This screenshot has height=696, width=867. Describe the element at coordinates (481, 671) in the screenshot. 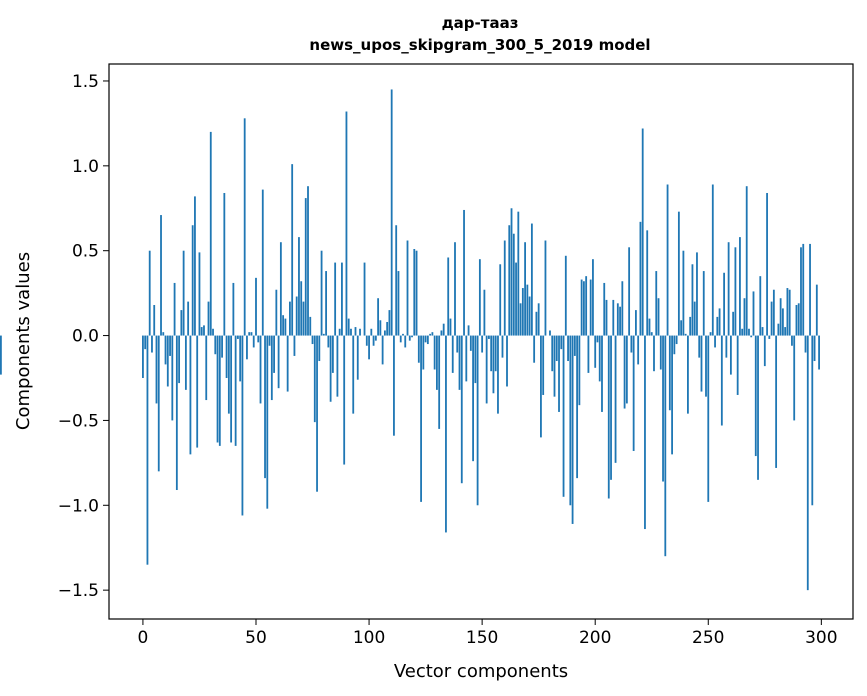

I see `x-axis-label: Vector components` at that location.